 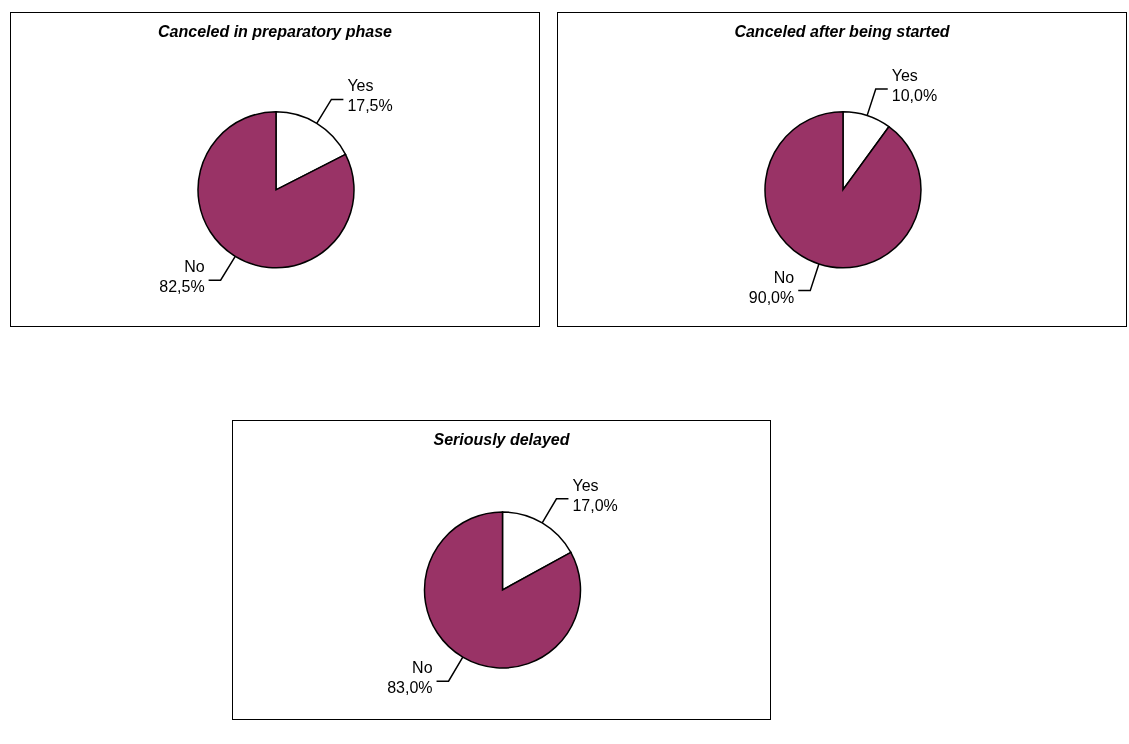 I want to click on data-label: 10,0%, so click(x=914, y=95).